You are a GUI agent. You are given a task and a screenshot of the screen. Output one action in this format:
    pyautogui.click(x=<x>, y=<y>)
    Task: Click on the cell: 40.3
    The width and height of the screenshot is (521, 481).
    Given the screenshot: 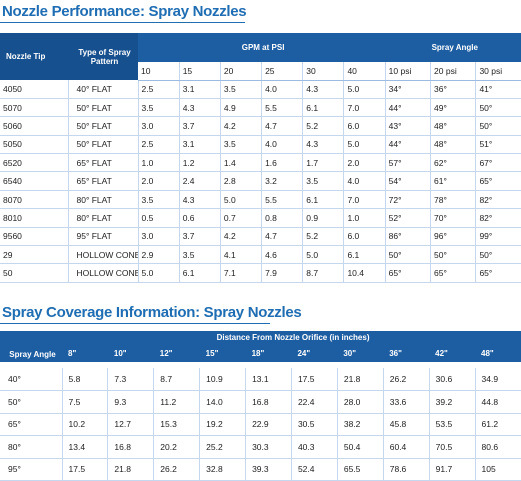 What is the action you would take?
    pyautogui.click(x=314, y=447)
    